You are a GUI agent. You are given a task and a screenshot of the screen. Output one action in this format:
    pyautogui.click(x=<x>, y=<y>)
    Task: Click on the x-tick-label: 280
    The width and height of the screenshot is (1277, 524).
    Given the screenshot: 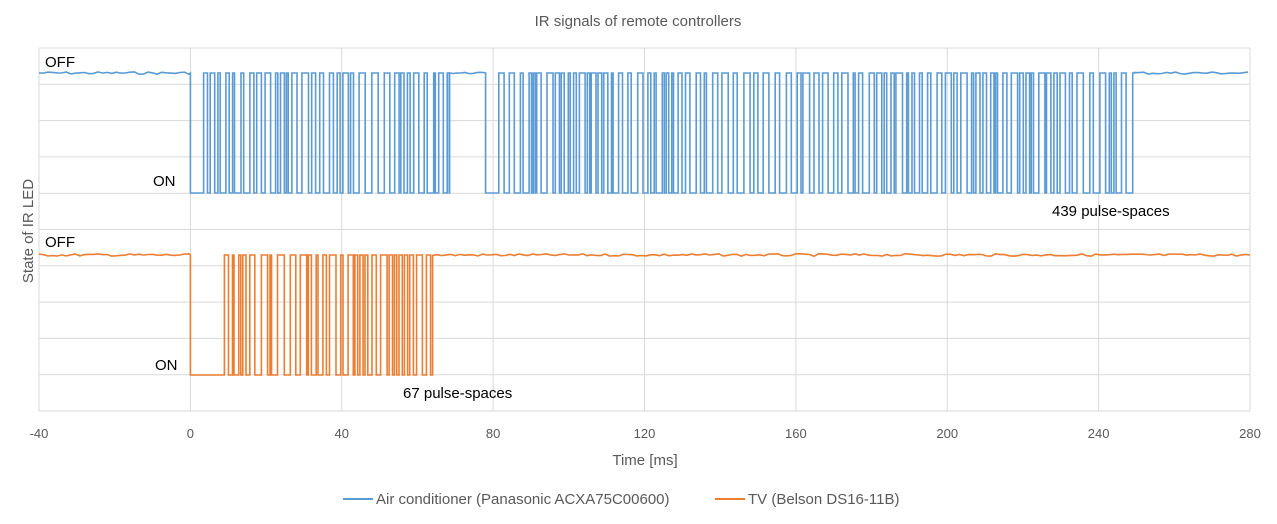 What is the action you would take?
    pyautogui.click(x=1250, y=433)
    